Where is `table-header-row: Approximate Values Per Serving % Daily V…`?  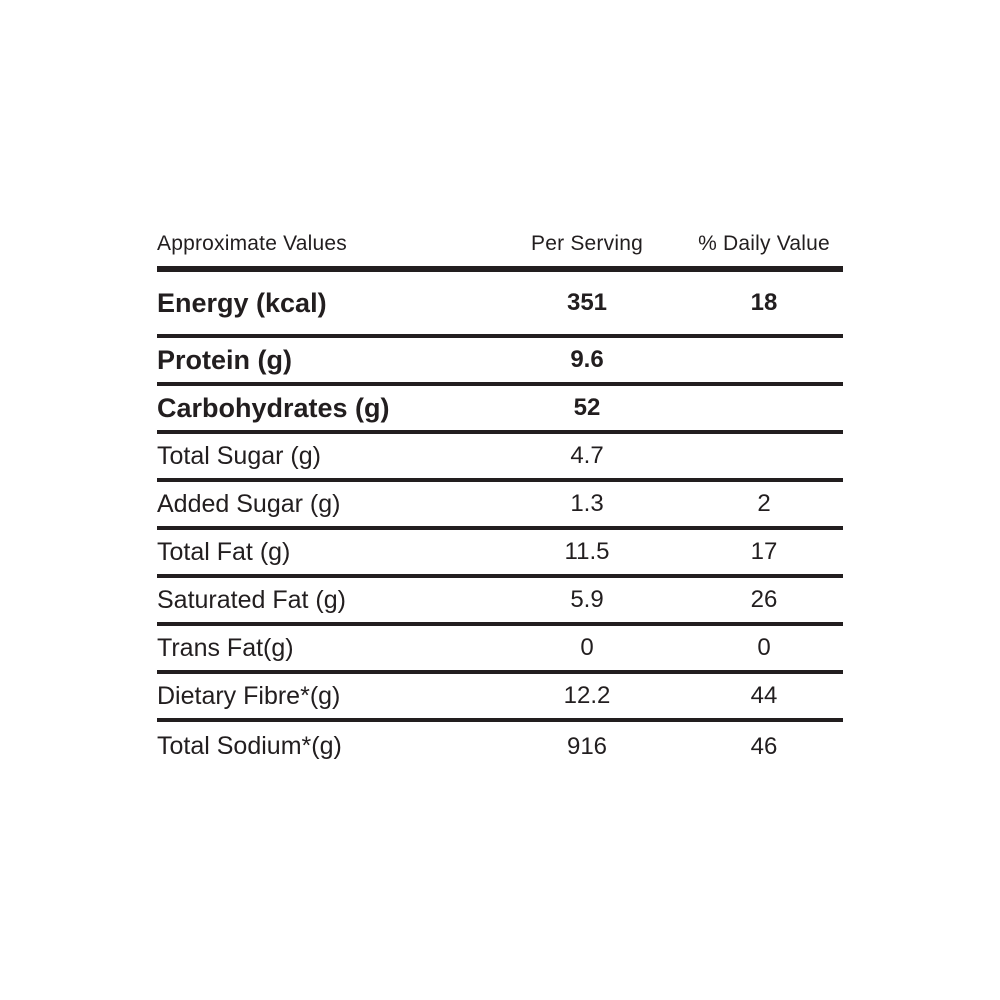
table-header-row: Approximate Values Per Serving % Daily V… is located at coordinates (500, 247).